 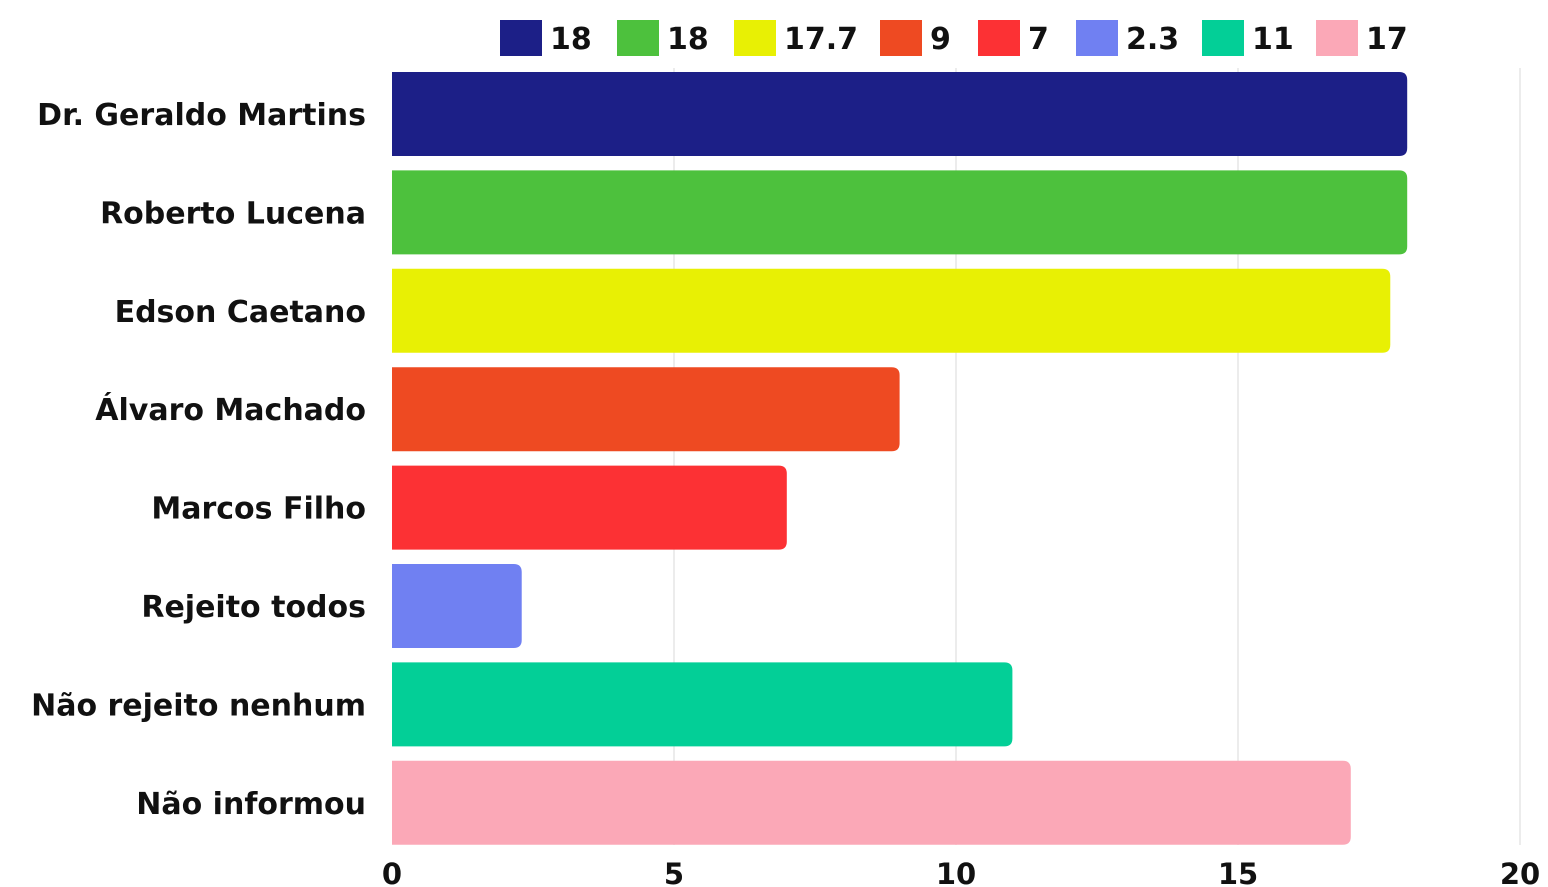 I want to click on category-label-6: Rejeito todos, so click(x=253, y=607).